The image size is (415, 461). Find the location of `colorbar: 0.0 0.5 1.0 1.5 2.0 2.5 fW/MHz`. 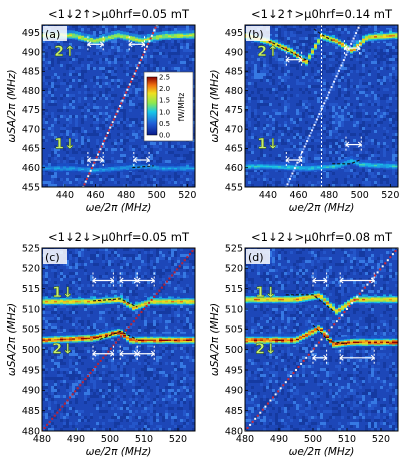

colorbar: 0.0 0.5 1.0 1.5 2.0 2.5 fW/MHz is located at coordinates (168, 106).